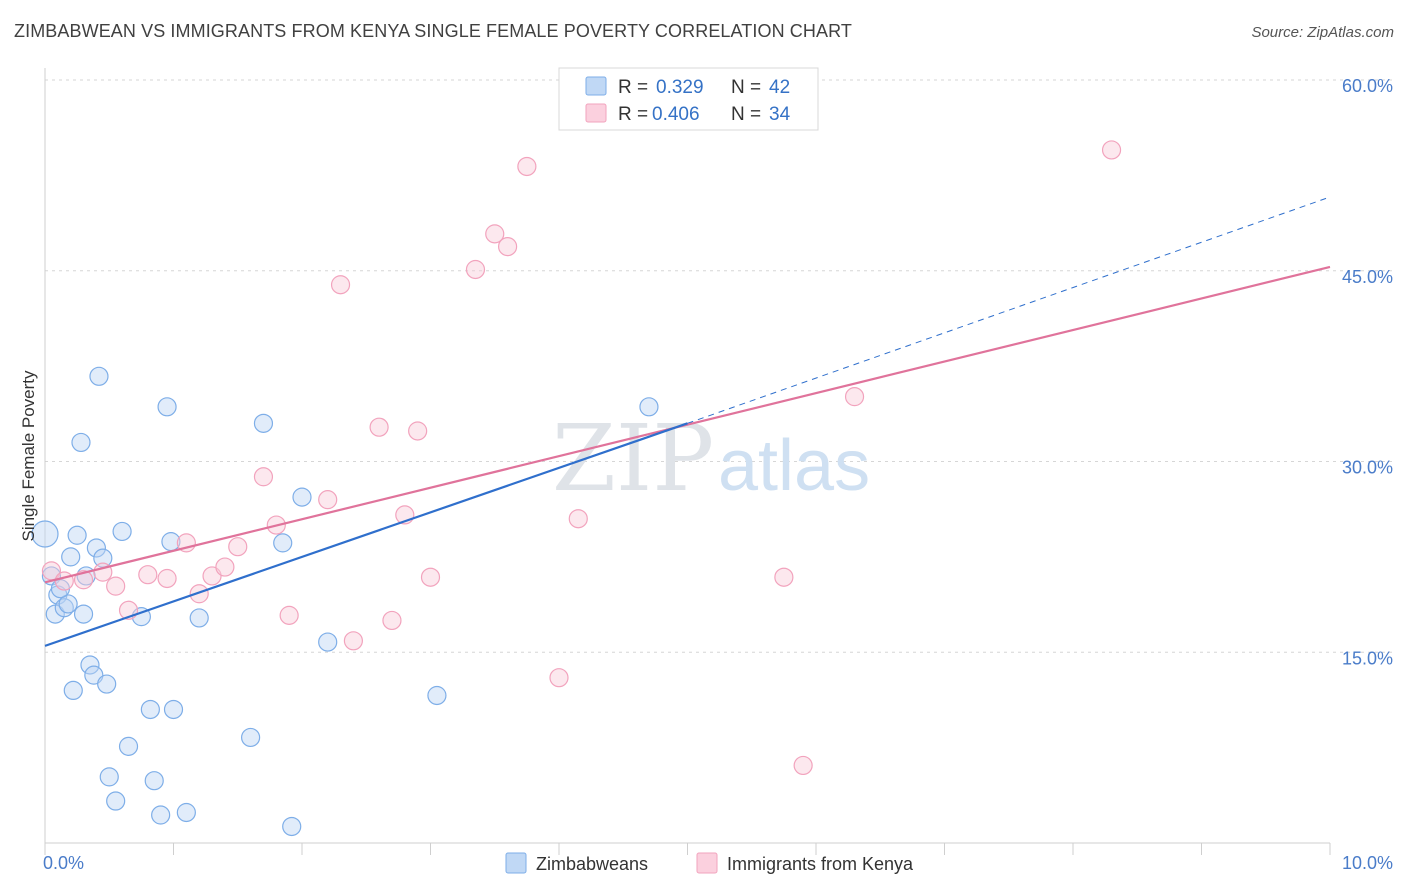 The image size is (1406, 892). What do you see at coordinates (780, 114) in the screenshot?
I see `legend-n-value-2: 34` at bounding box center [780, 114].